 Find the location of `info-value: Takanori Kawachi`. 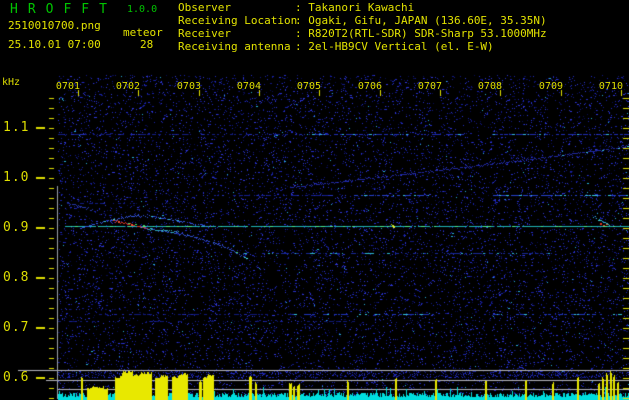

info-value: Takanori Kawachi is located at coordinates (361, 7).